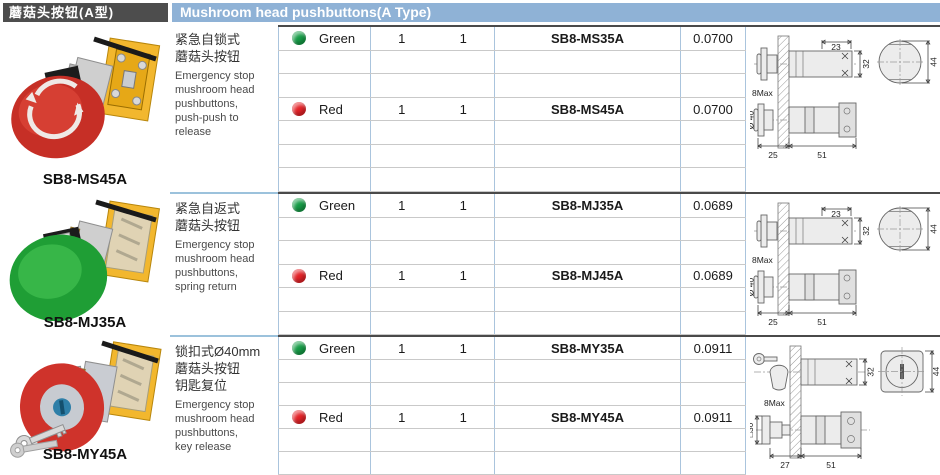  I want to click on product-photo-cell: SB8-MJ35A, so click(85, 263).